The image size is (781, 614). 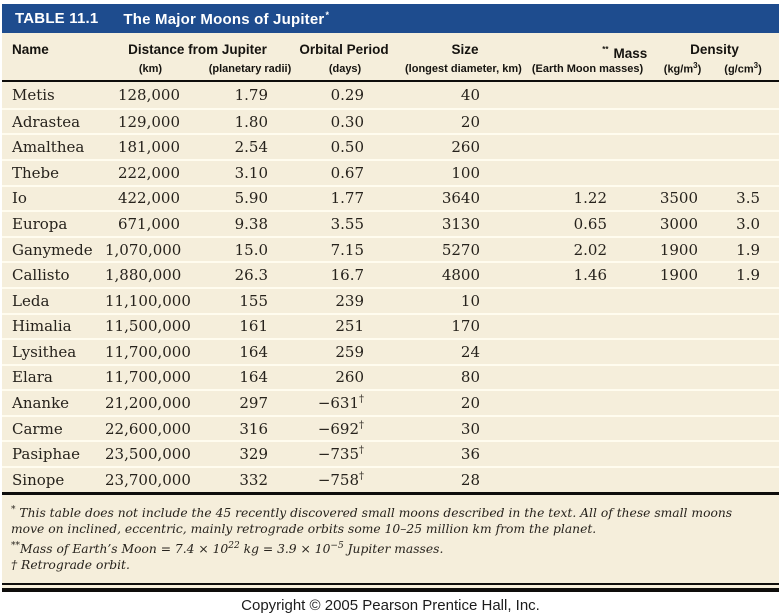 What do you see at coordinates (224, 197) in the screenshot?
I see `cell-planetary-radii: 5.90` at bounding box center [224, 197].